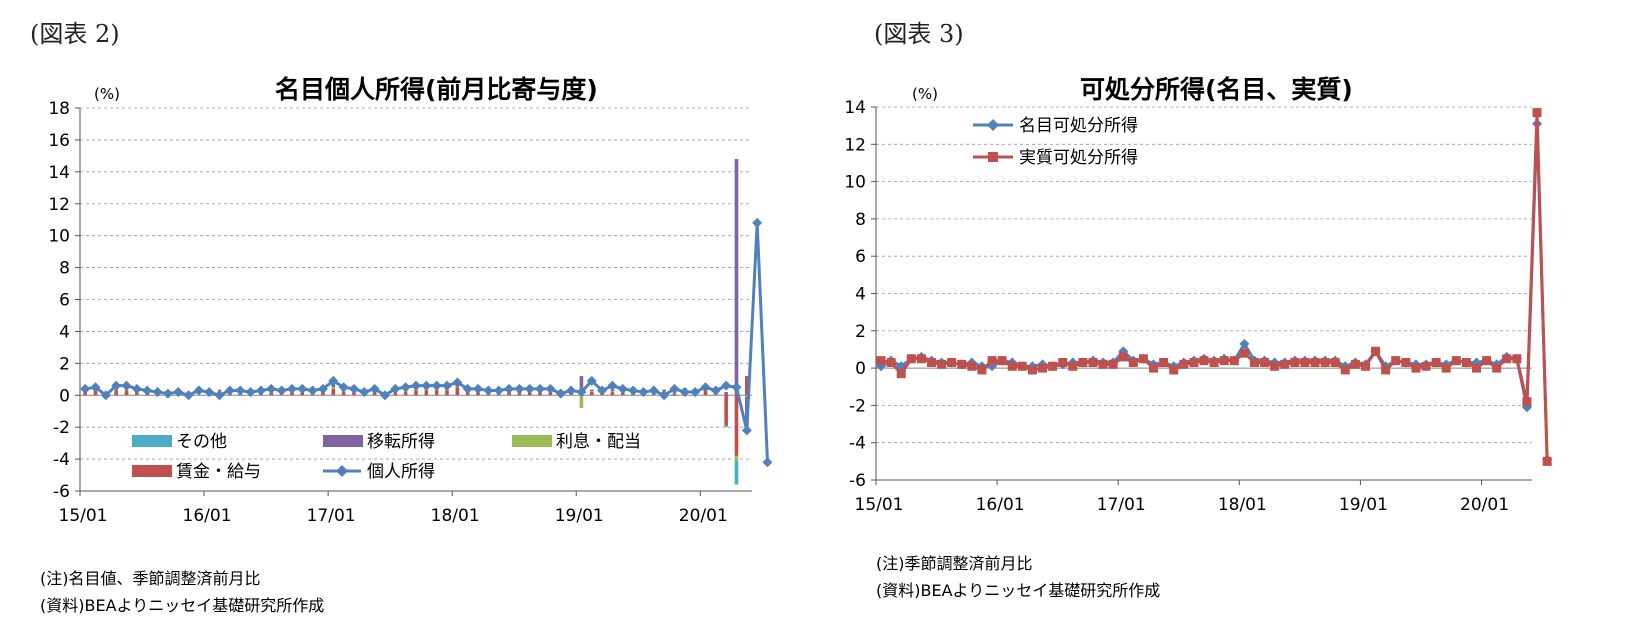 This screenshot has height=640, width=1642. What do you see at coordinates (455, 516) in the screenshot?
I see `x-tick-label: 18/01` at bounding box center [455, 516].